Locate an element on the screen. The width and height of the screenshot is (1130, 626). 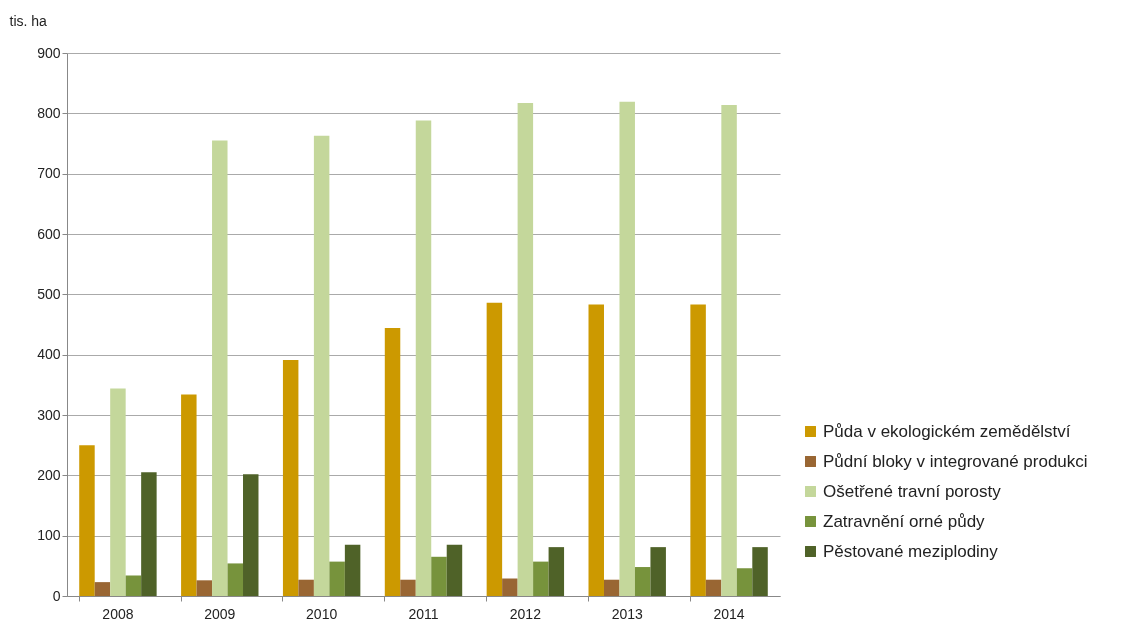
x-tick-label: 2008 is located at coordinates (118, 613).